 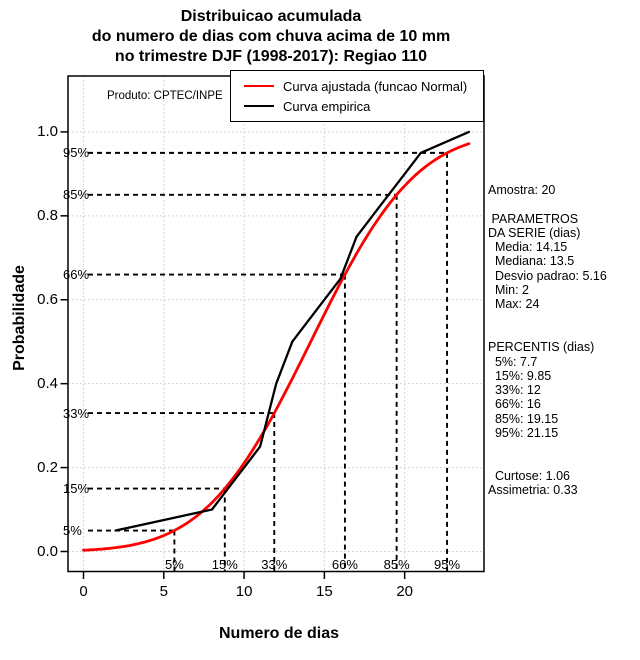 I want to click on title-line-3: no trimestre DJF (1998-2017): Regiao 110, so click(x=271, y=56).